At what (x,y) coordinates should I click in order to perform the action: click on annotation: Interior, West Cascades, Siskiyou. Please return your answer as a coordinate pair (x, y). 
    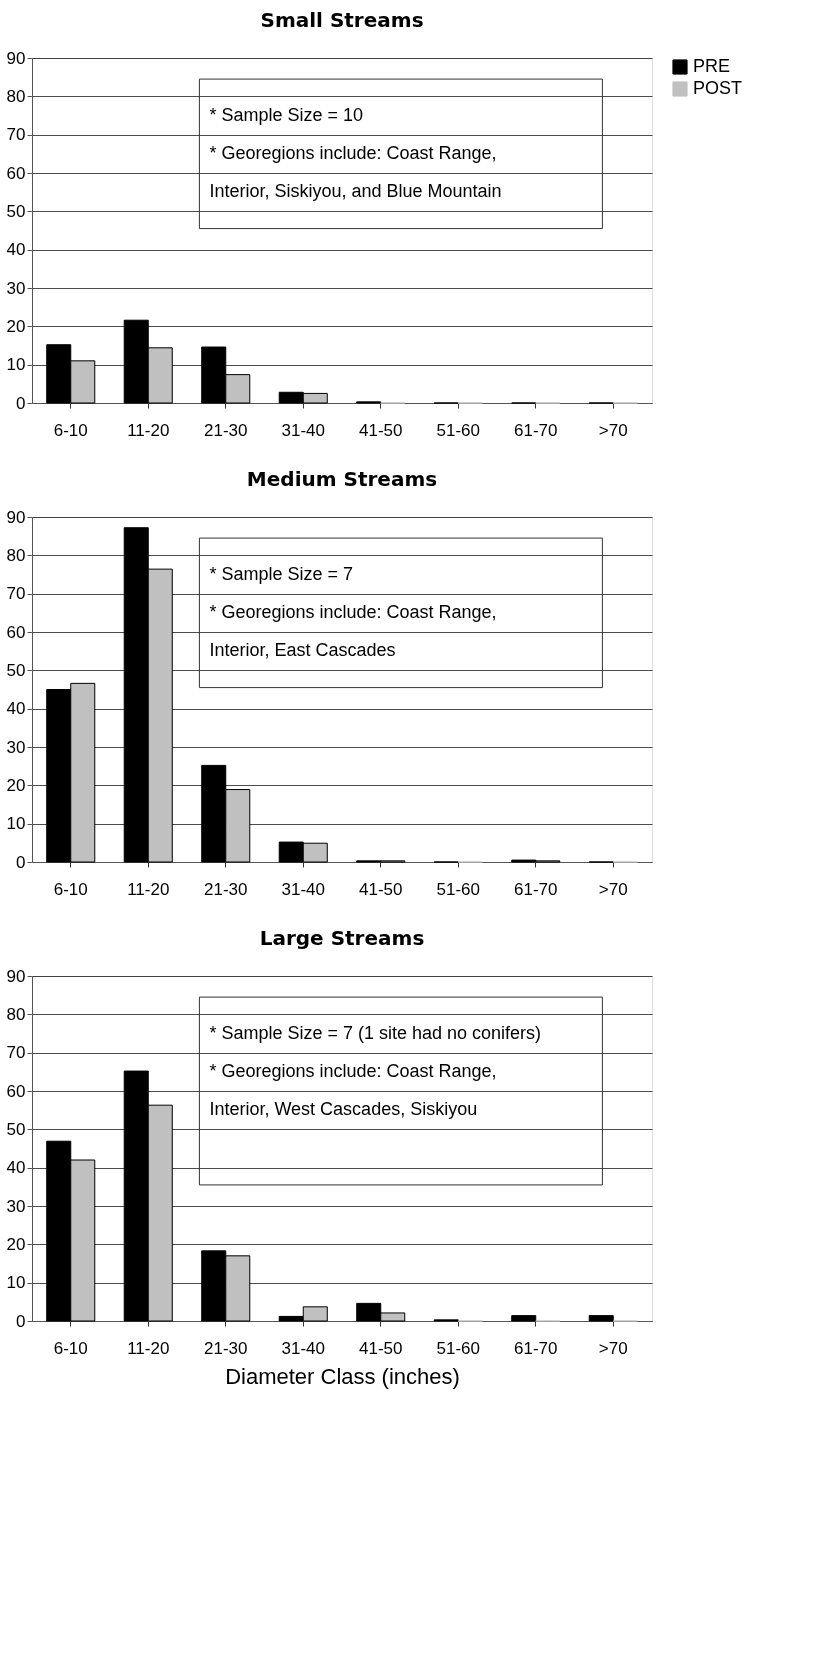
    Looking at the image, I should click on (343, 1109).